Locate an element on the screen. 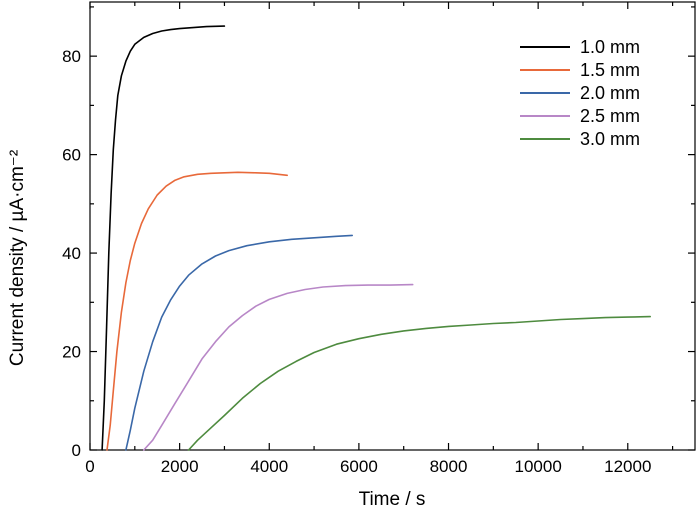 Image resolution: width=700 pixels, height=511 pixels. y-tick-labels: 0 20 40 60 80 is located at coordinates (71, 253).